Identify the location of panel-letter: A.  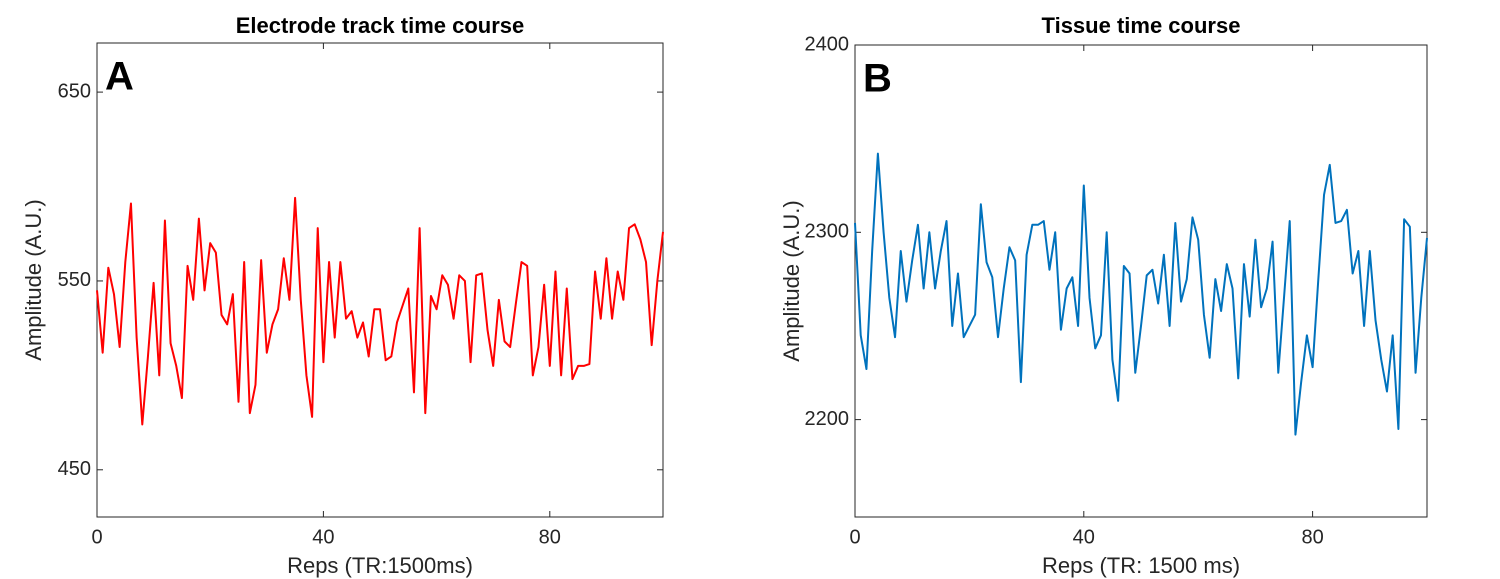
(119, 77).